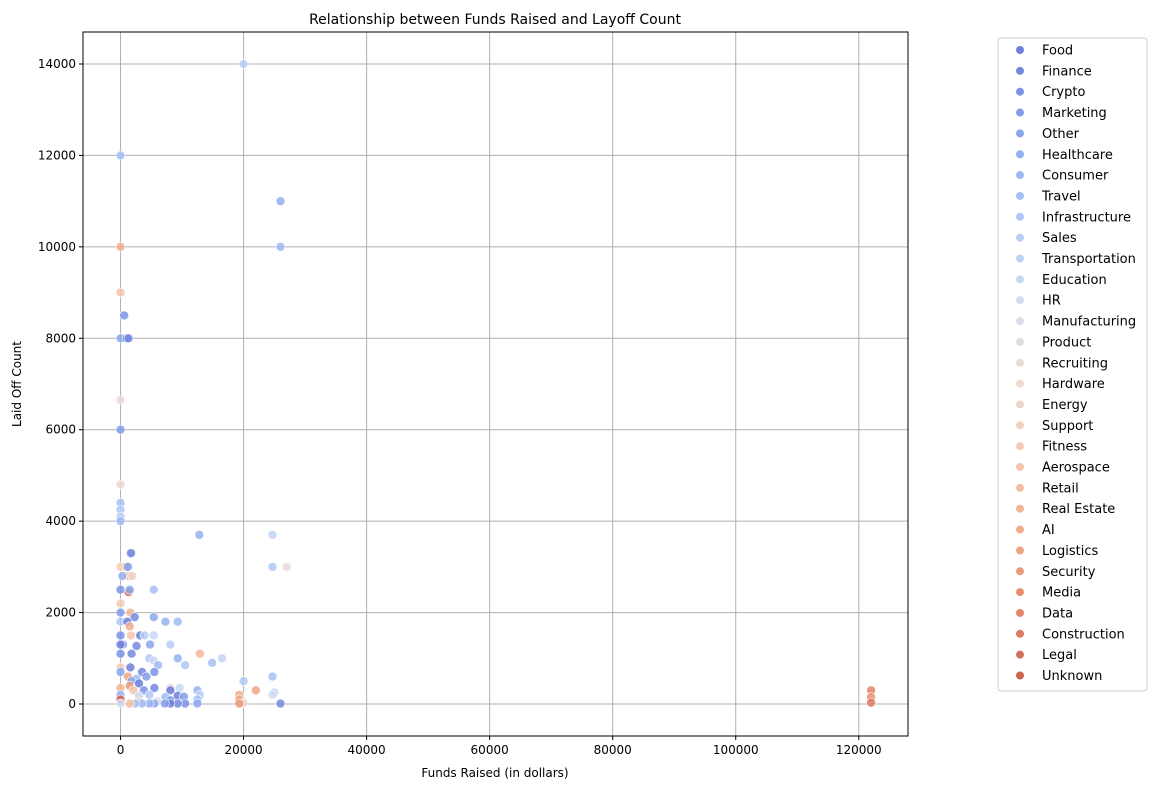  I want to click on legend-frame, so click(1072, 364).